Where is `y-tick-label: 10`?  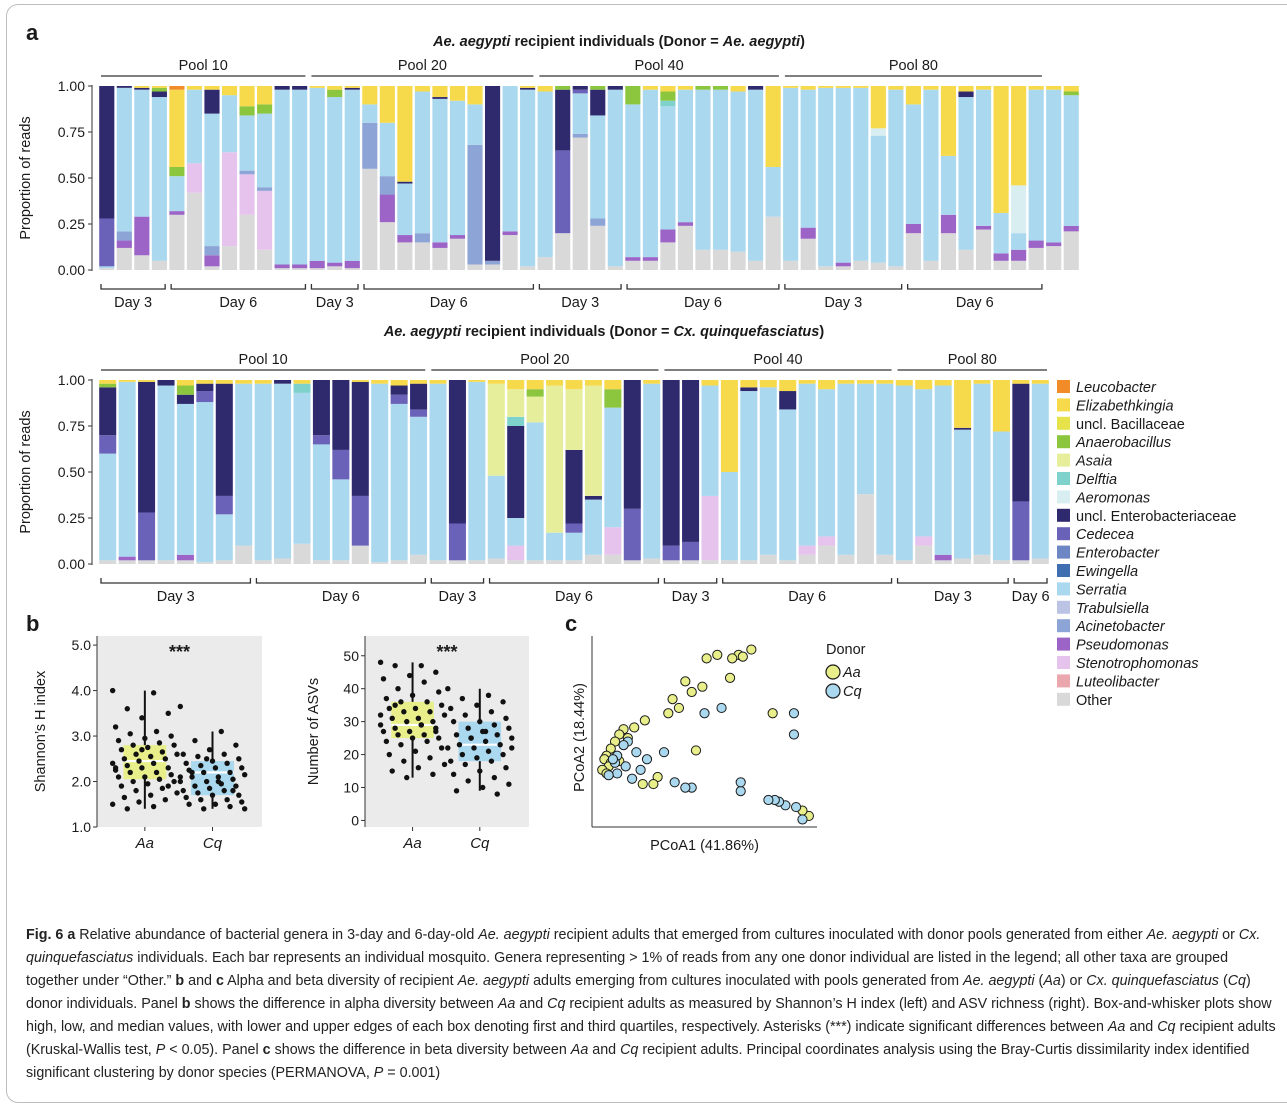 y-tick-label: 10 is located at coordinates (351, 787).